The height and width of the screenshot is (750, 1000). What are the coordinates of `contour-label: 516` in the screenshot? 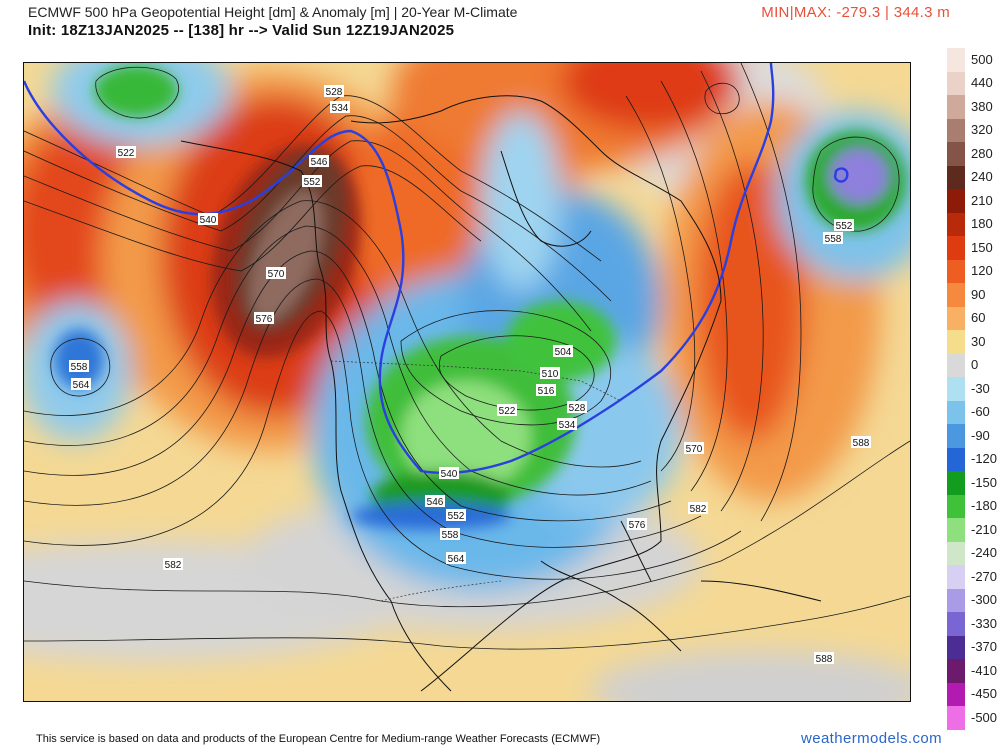 It's located at (546, 391).